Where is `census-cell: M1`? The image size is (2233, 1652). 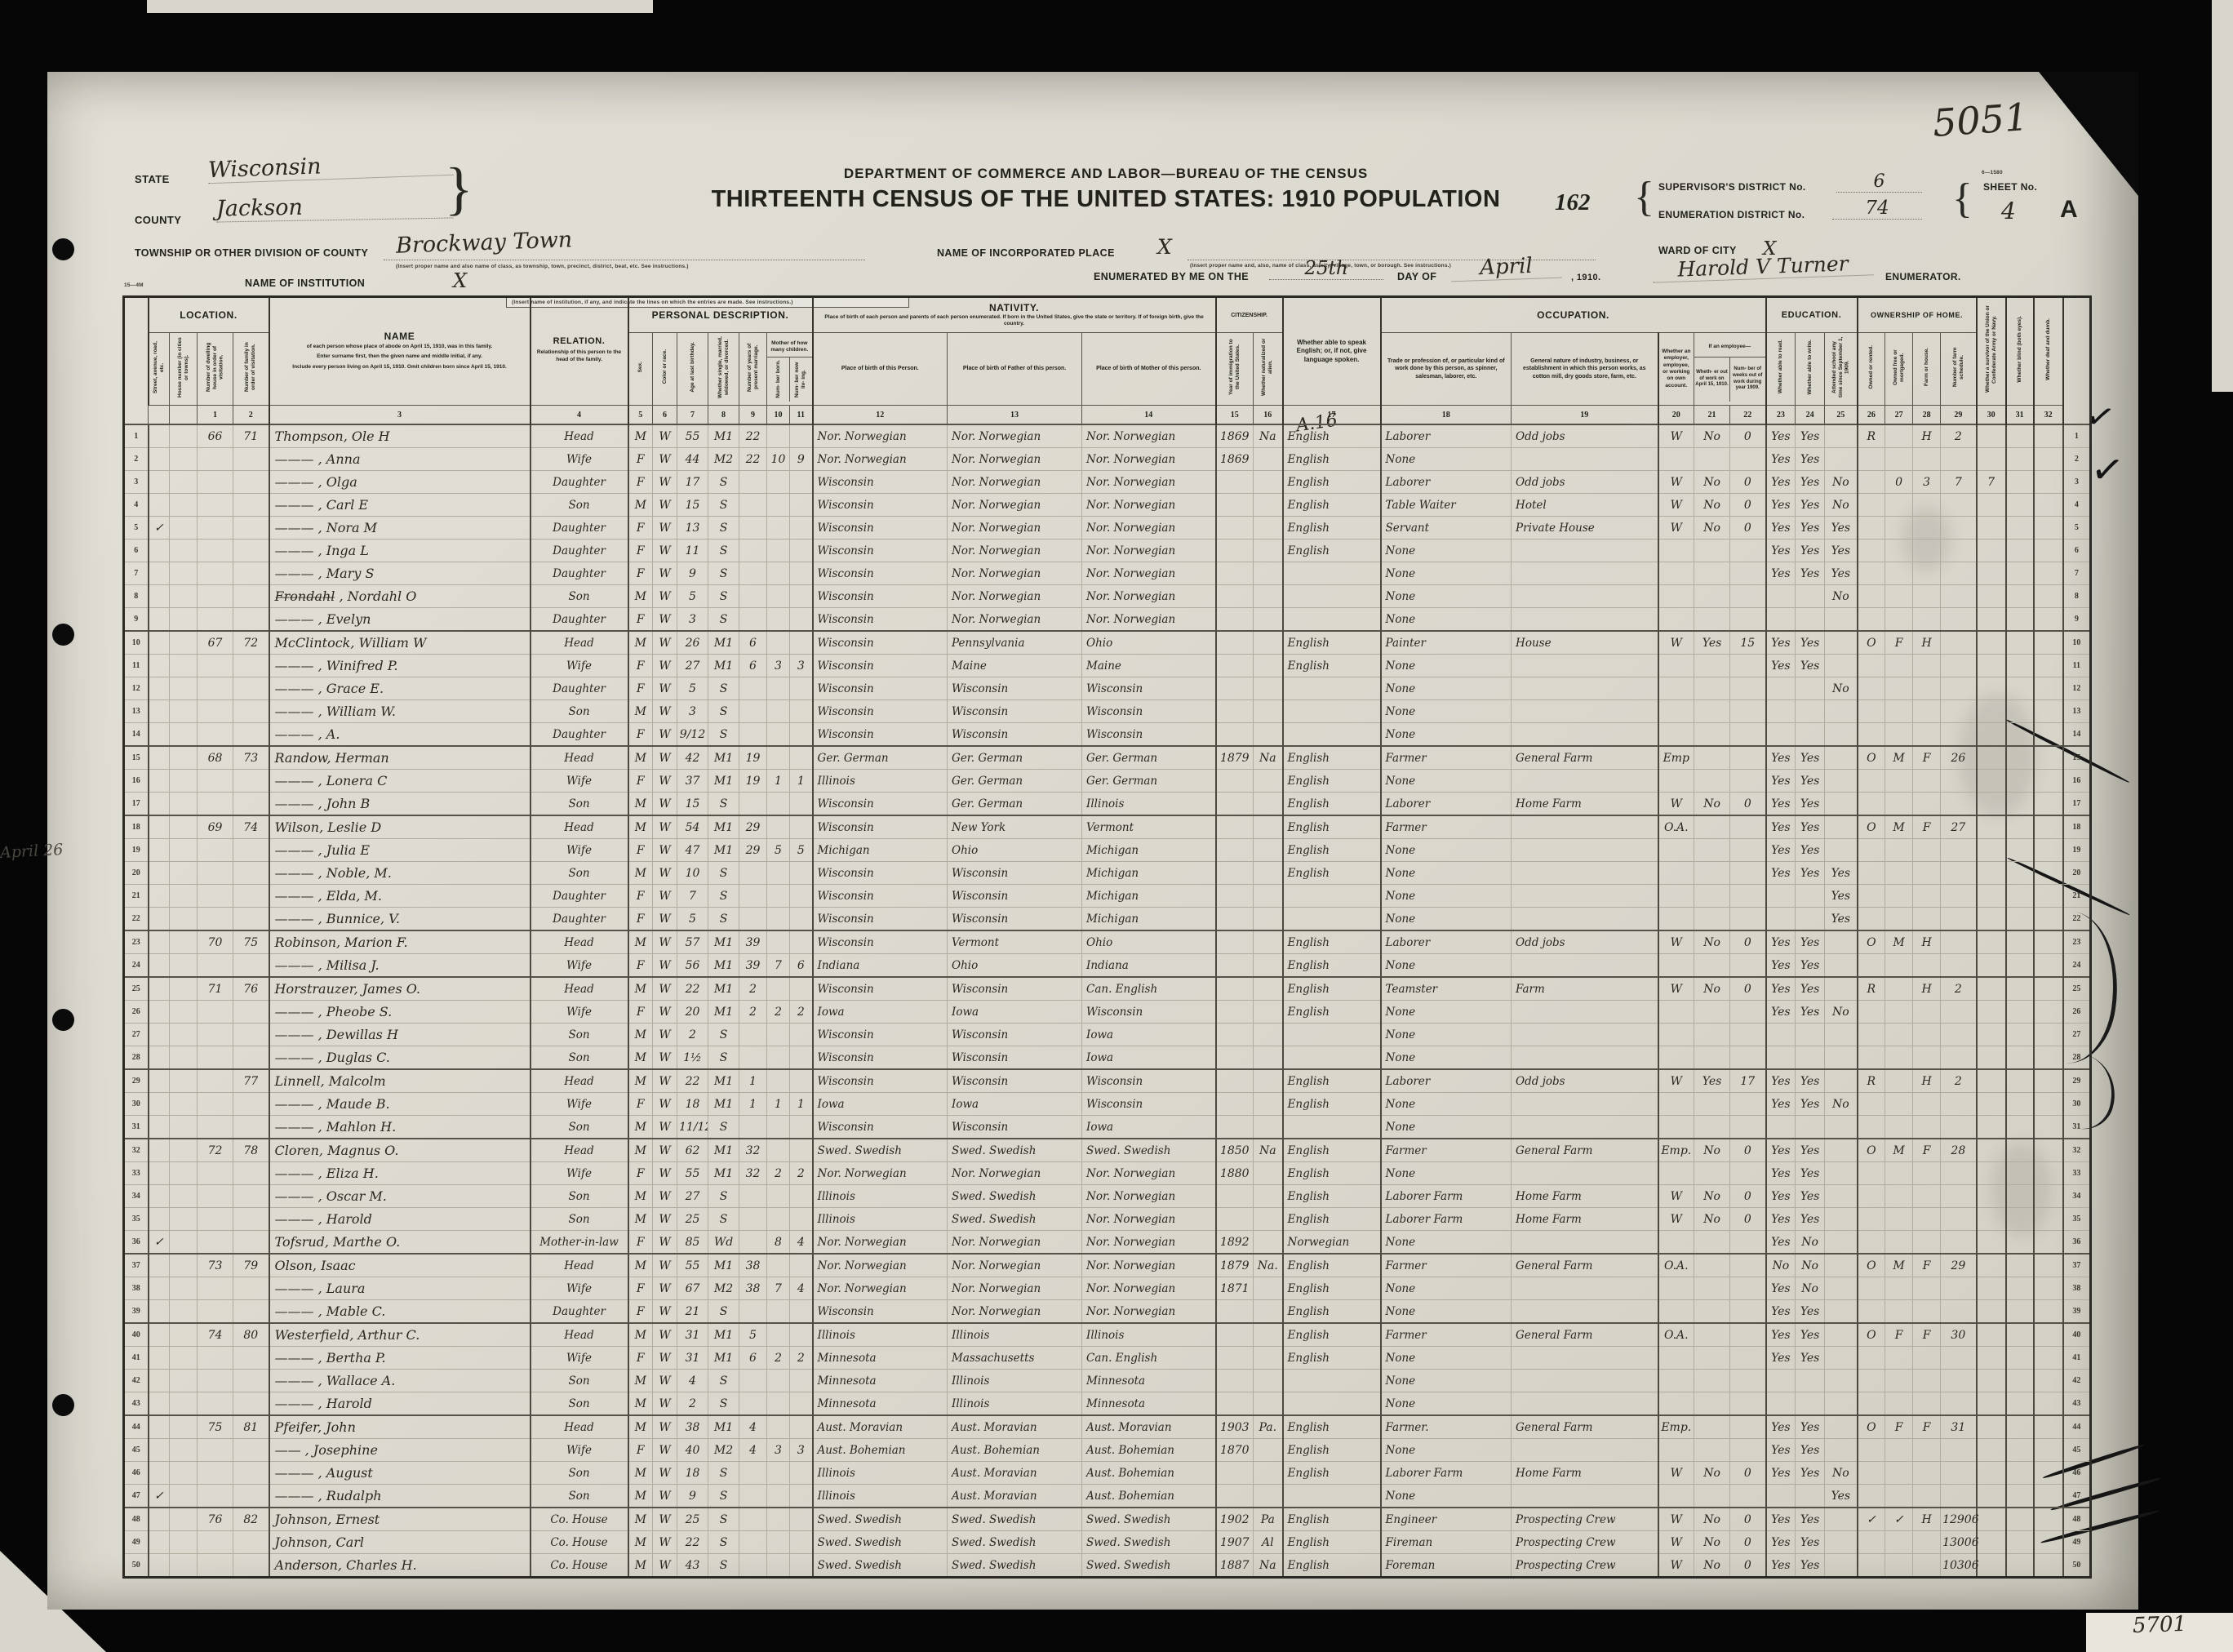 census-cell: M1 is located at coordinates (724, 642).